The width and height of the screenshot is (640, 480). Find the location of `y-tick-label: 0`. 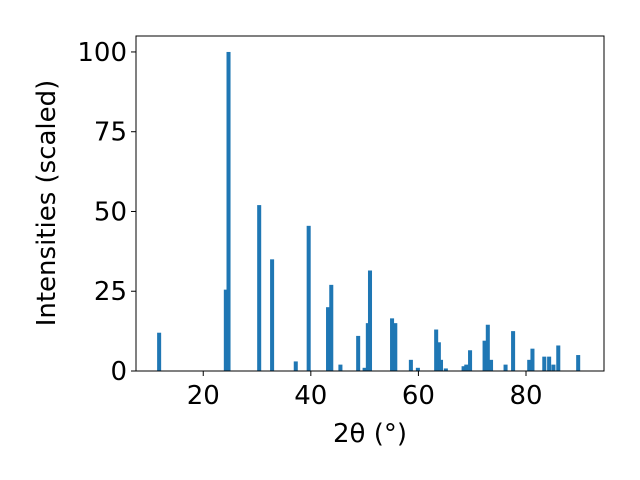

y-tick-label: 0 is located at coordinates (118, 372).